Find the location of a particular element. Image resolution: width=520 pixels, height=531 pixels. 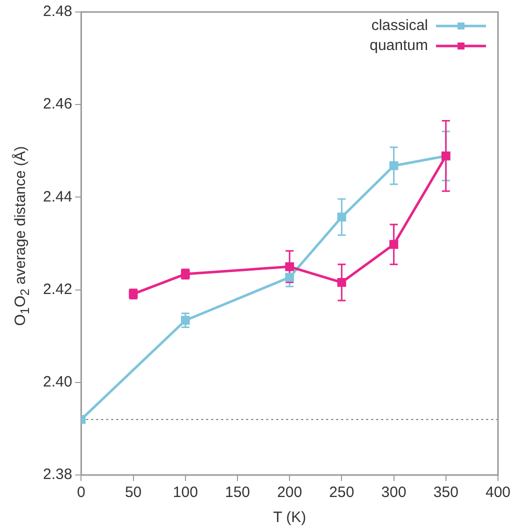

x-tick-label: 300 is located at coordinates (393, 493).